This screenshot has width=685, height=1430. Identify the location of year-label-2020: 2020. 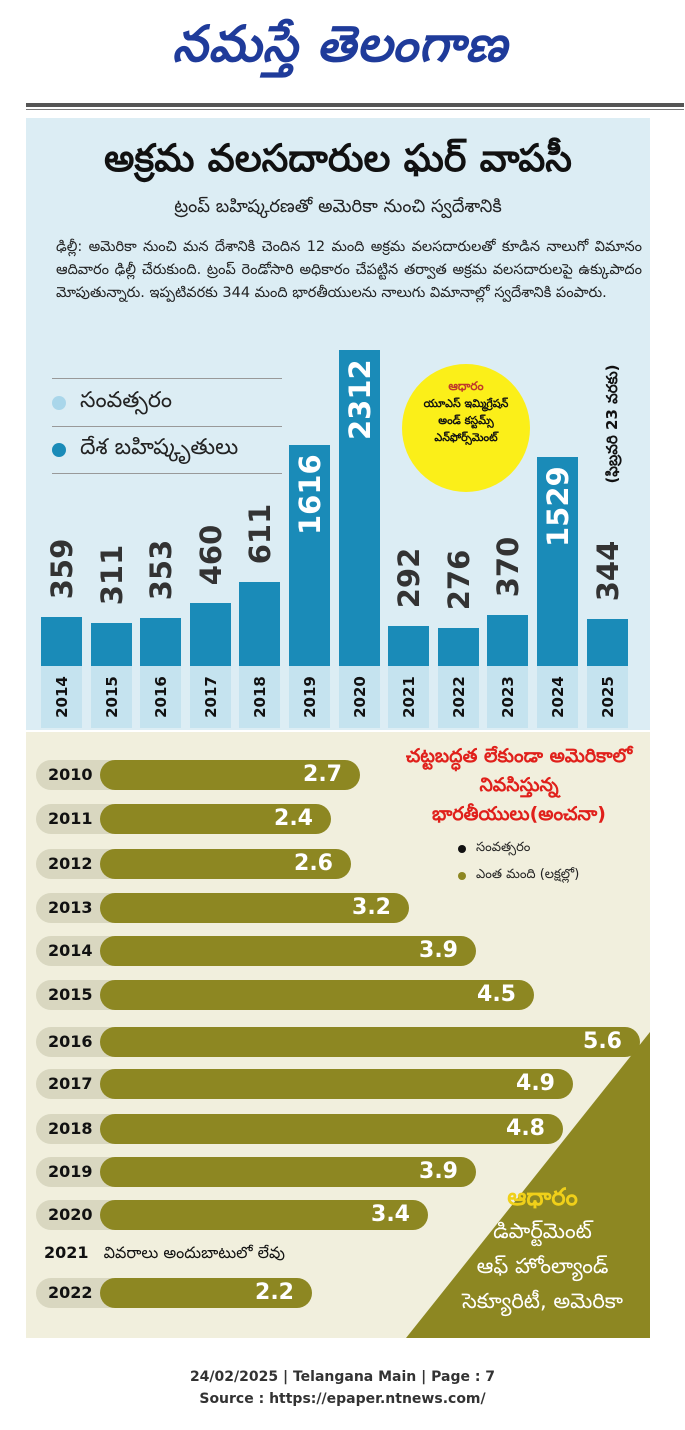
(359, 697).